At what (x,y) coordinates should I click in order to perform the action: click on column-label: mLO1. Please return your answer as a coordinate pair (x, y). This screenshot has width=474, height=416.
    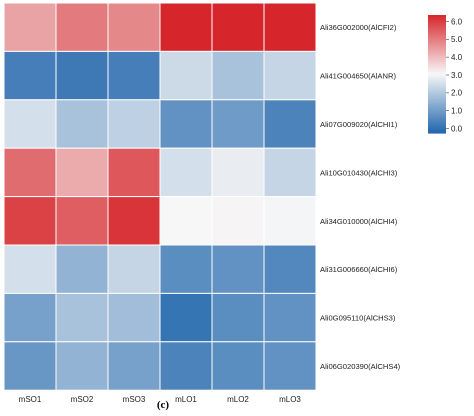
    Looking at the image, I should click on (186, 399).